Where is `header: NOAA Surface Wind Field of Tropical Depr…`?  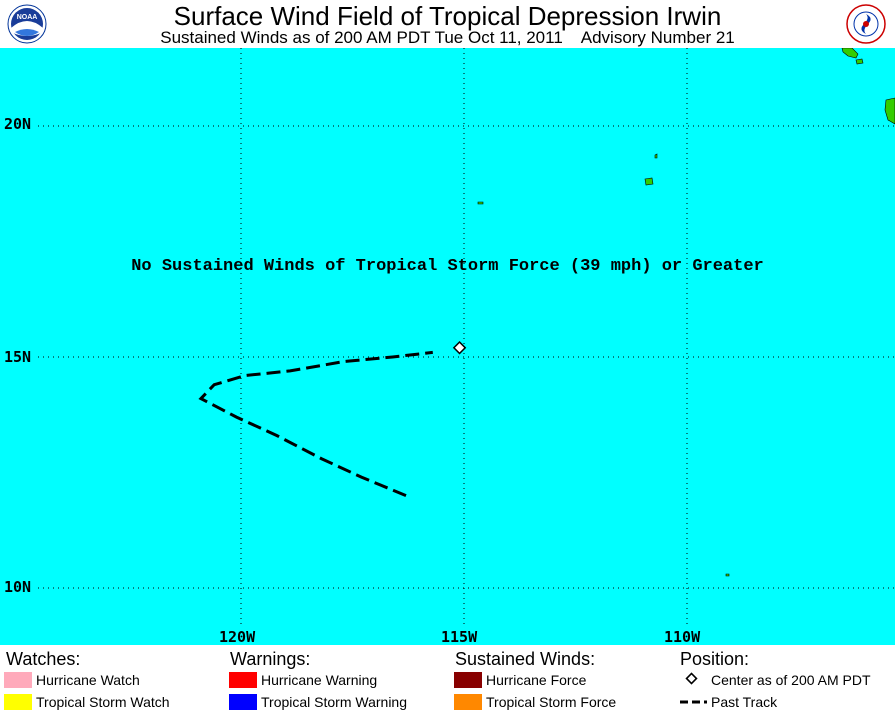
header: NOAA Surface Wind Field of Tropical Depr… is located at coordinates (447, 24).